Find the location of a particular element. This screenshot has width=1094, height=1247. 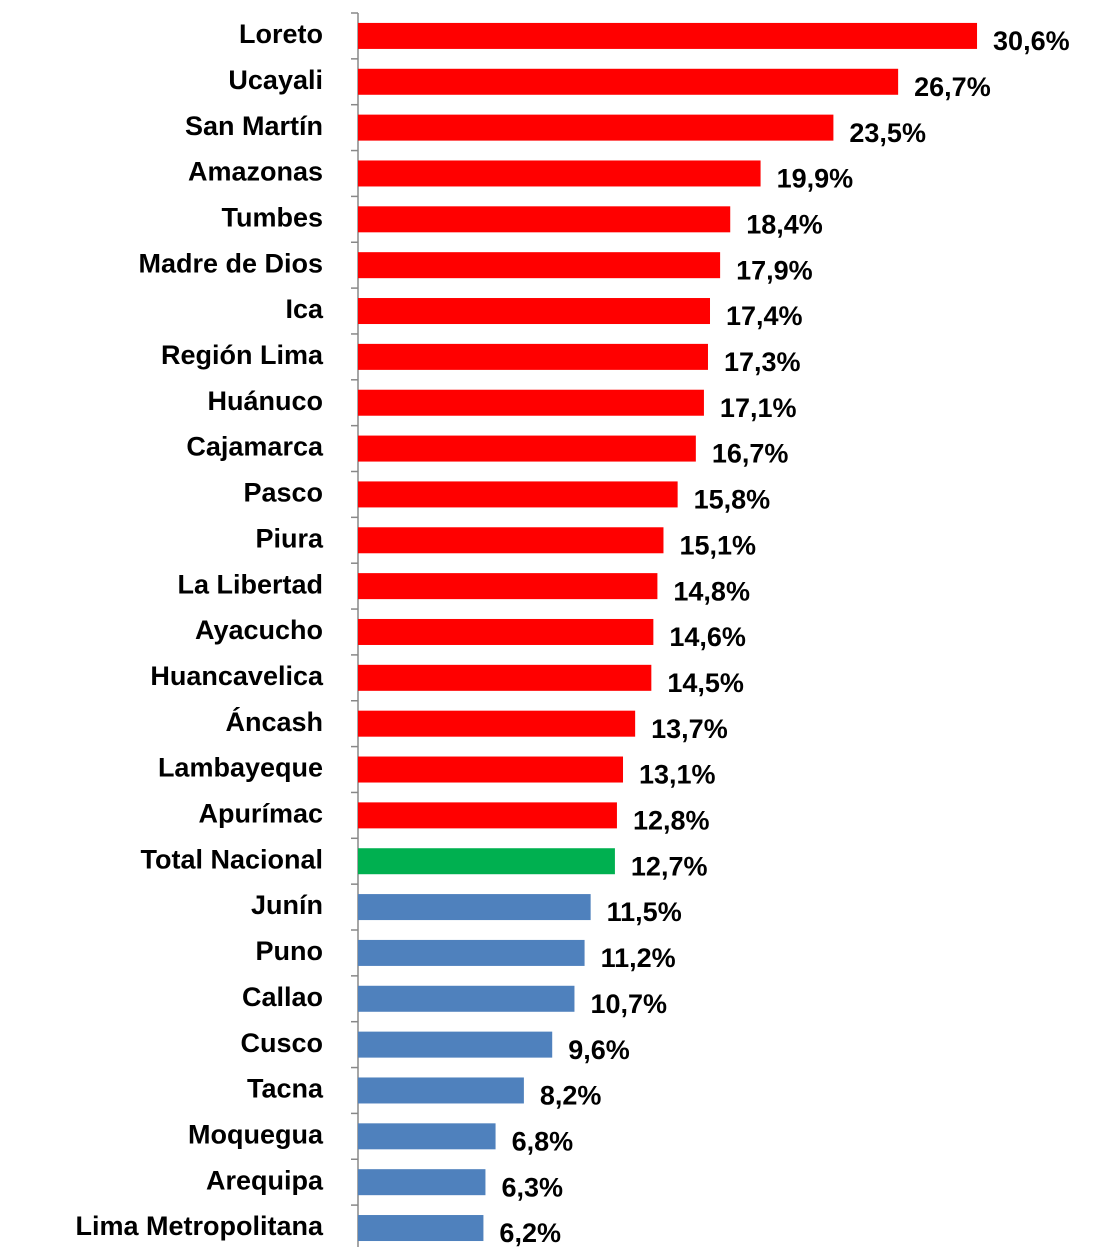

category-label: Madre de Dios is located at coordinates (230, 263).